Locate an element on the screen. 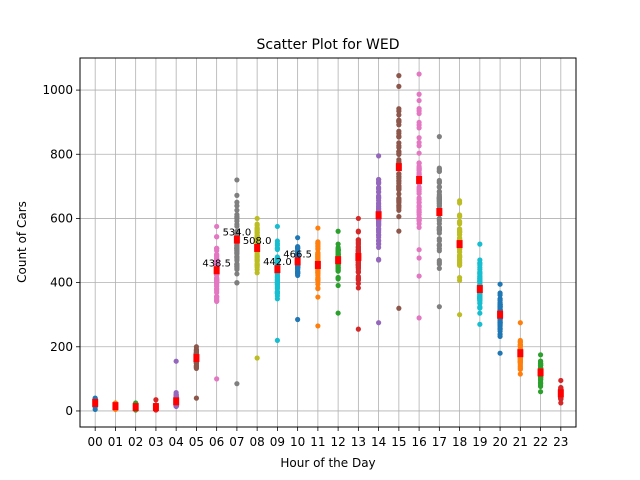 This screenshot has width=640, height=480. x-tick-label: 21 is located at coordinates (520, 442).